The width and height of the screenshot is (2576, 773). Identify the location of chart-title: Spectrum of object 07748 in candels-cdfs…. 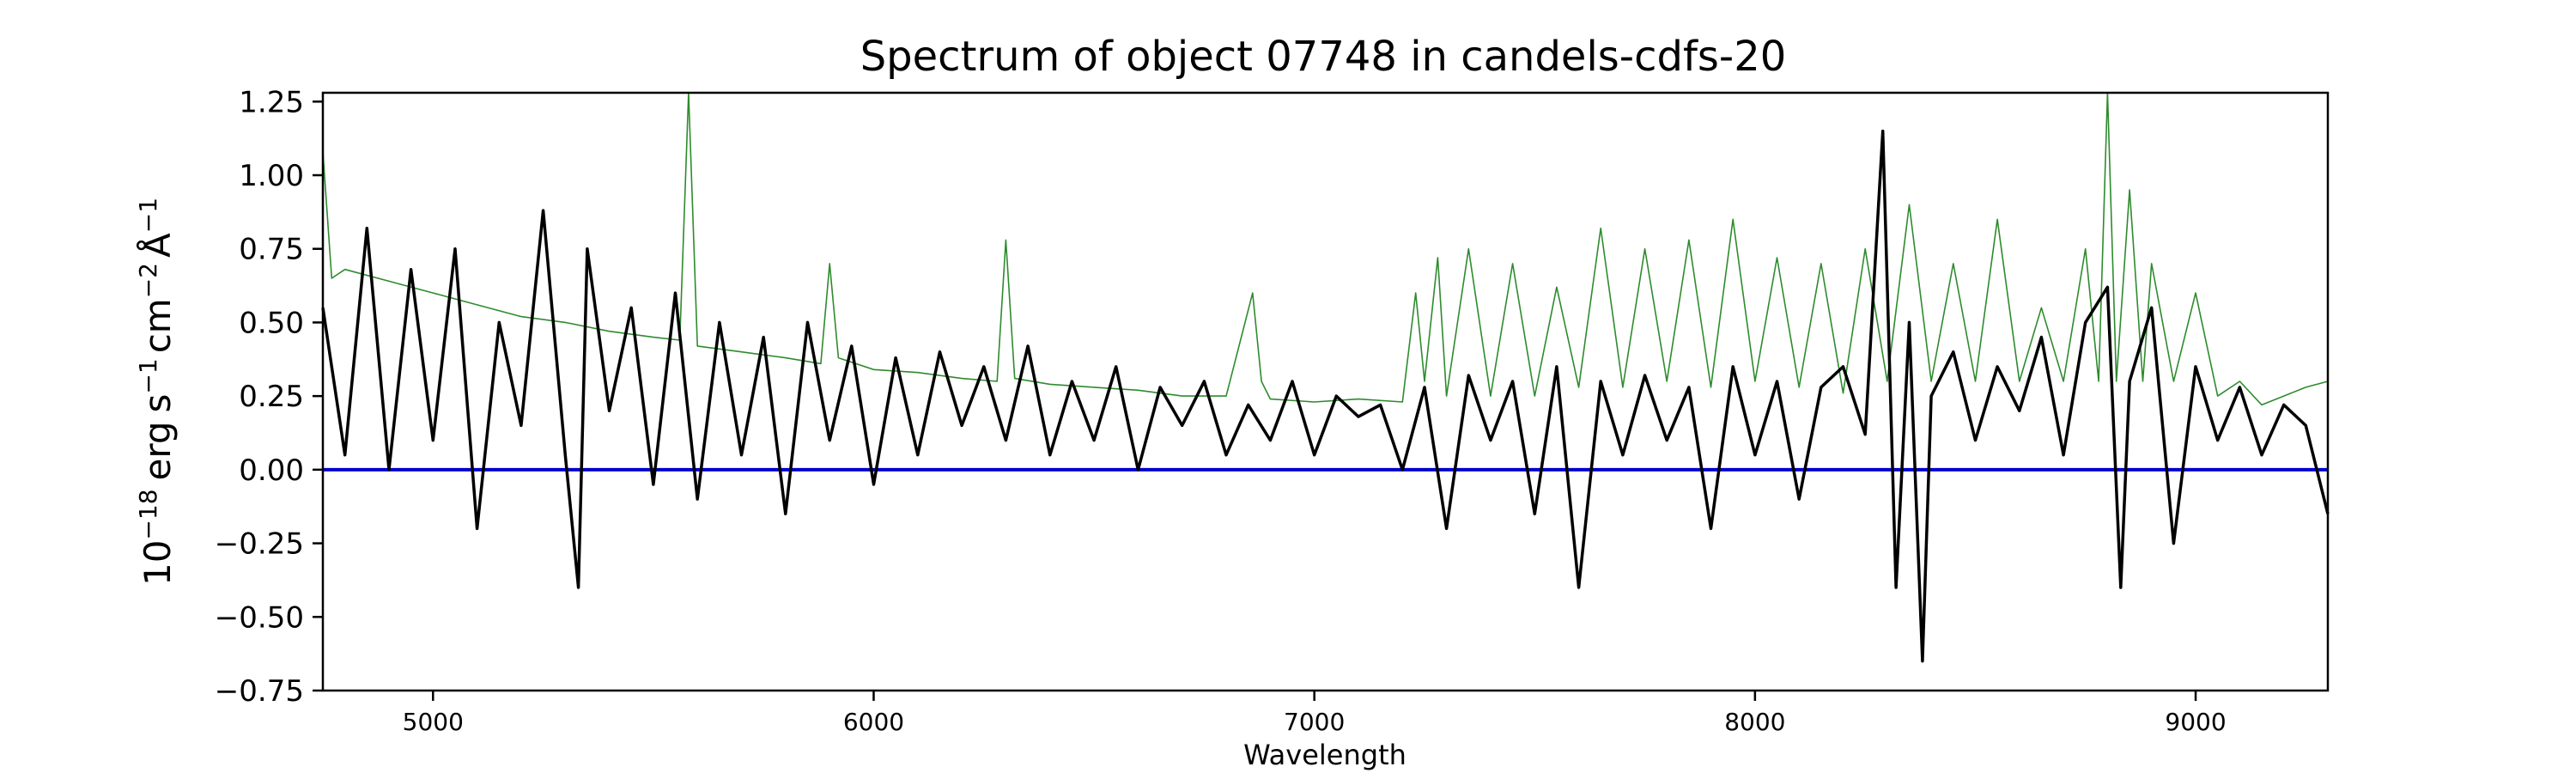
(1323, 57).